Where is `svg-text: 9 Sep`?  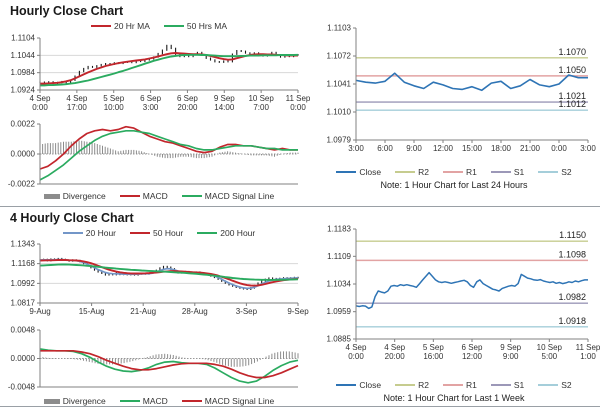
svg-text: 9 Sep is located at coordinates (510, 347).